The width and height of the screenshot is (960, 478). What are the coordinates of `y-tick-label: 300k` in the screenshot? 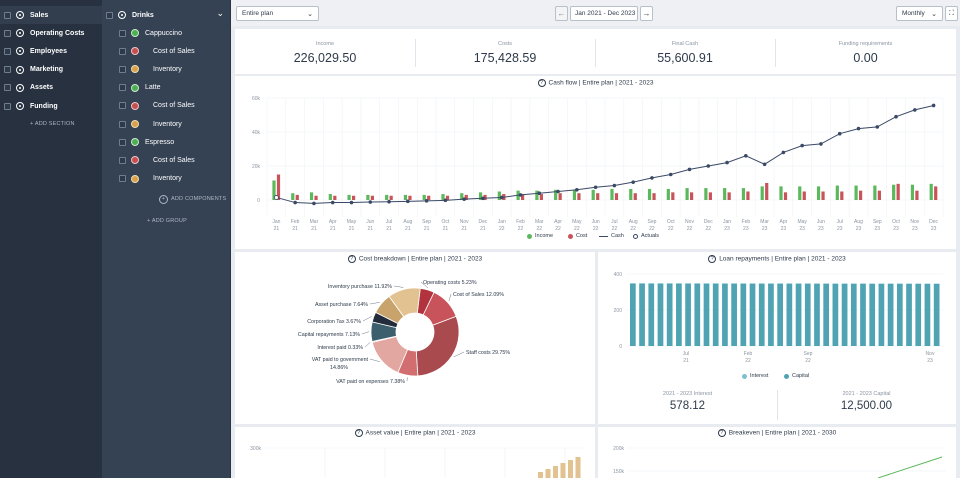 It's located at (255, 449).